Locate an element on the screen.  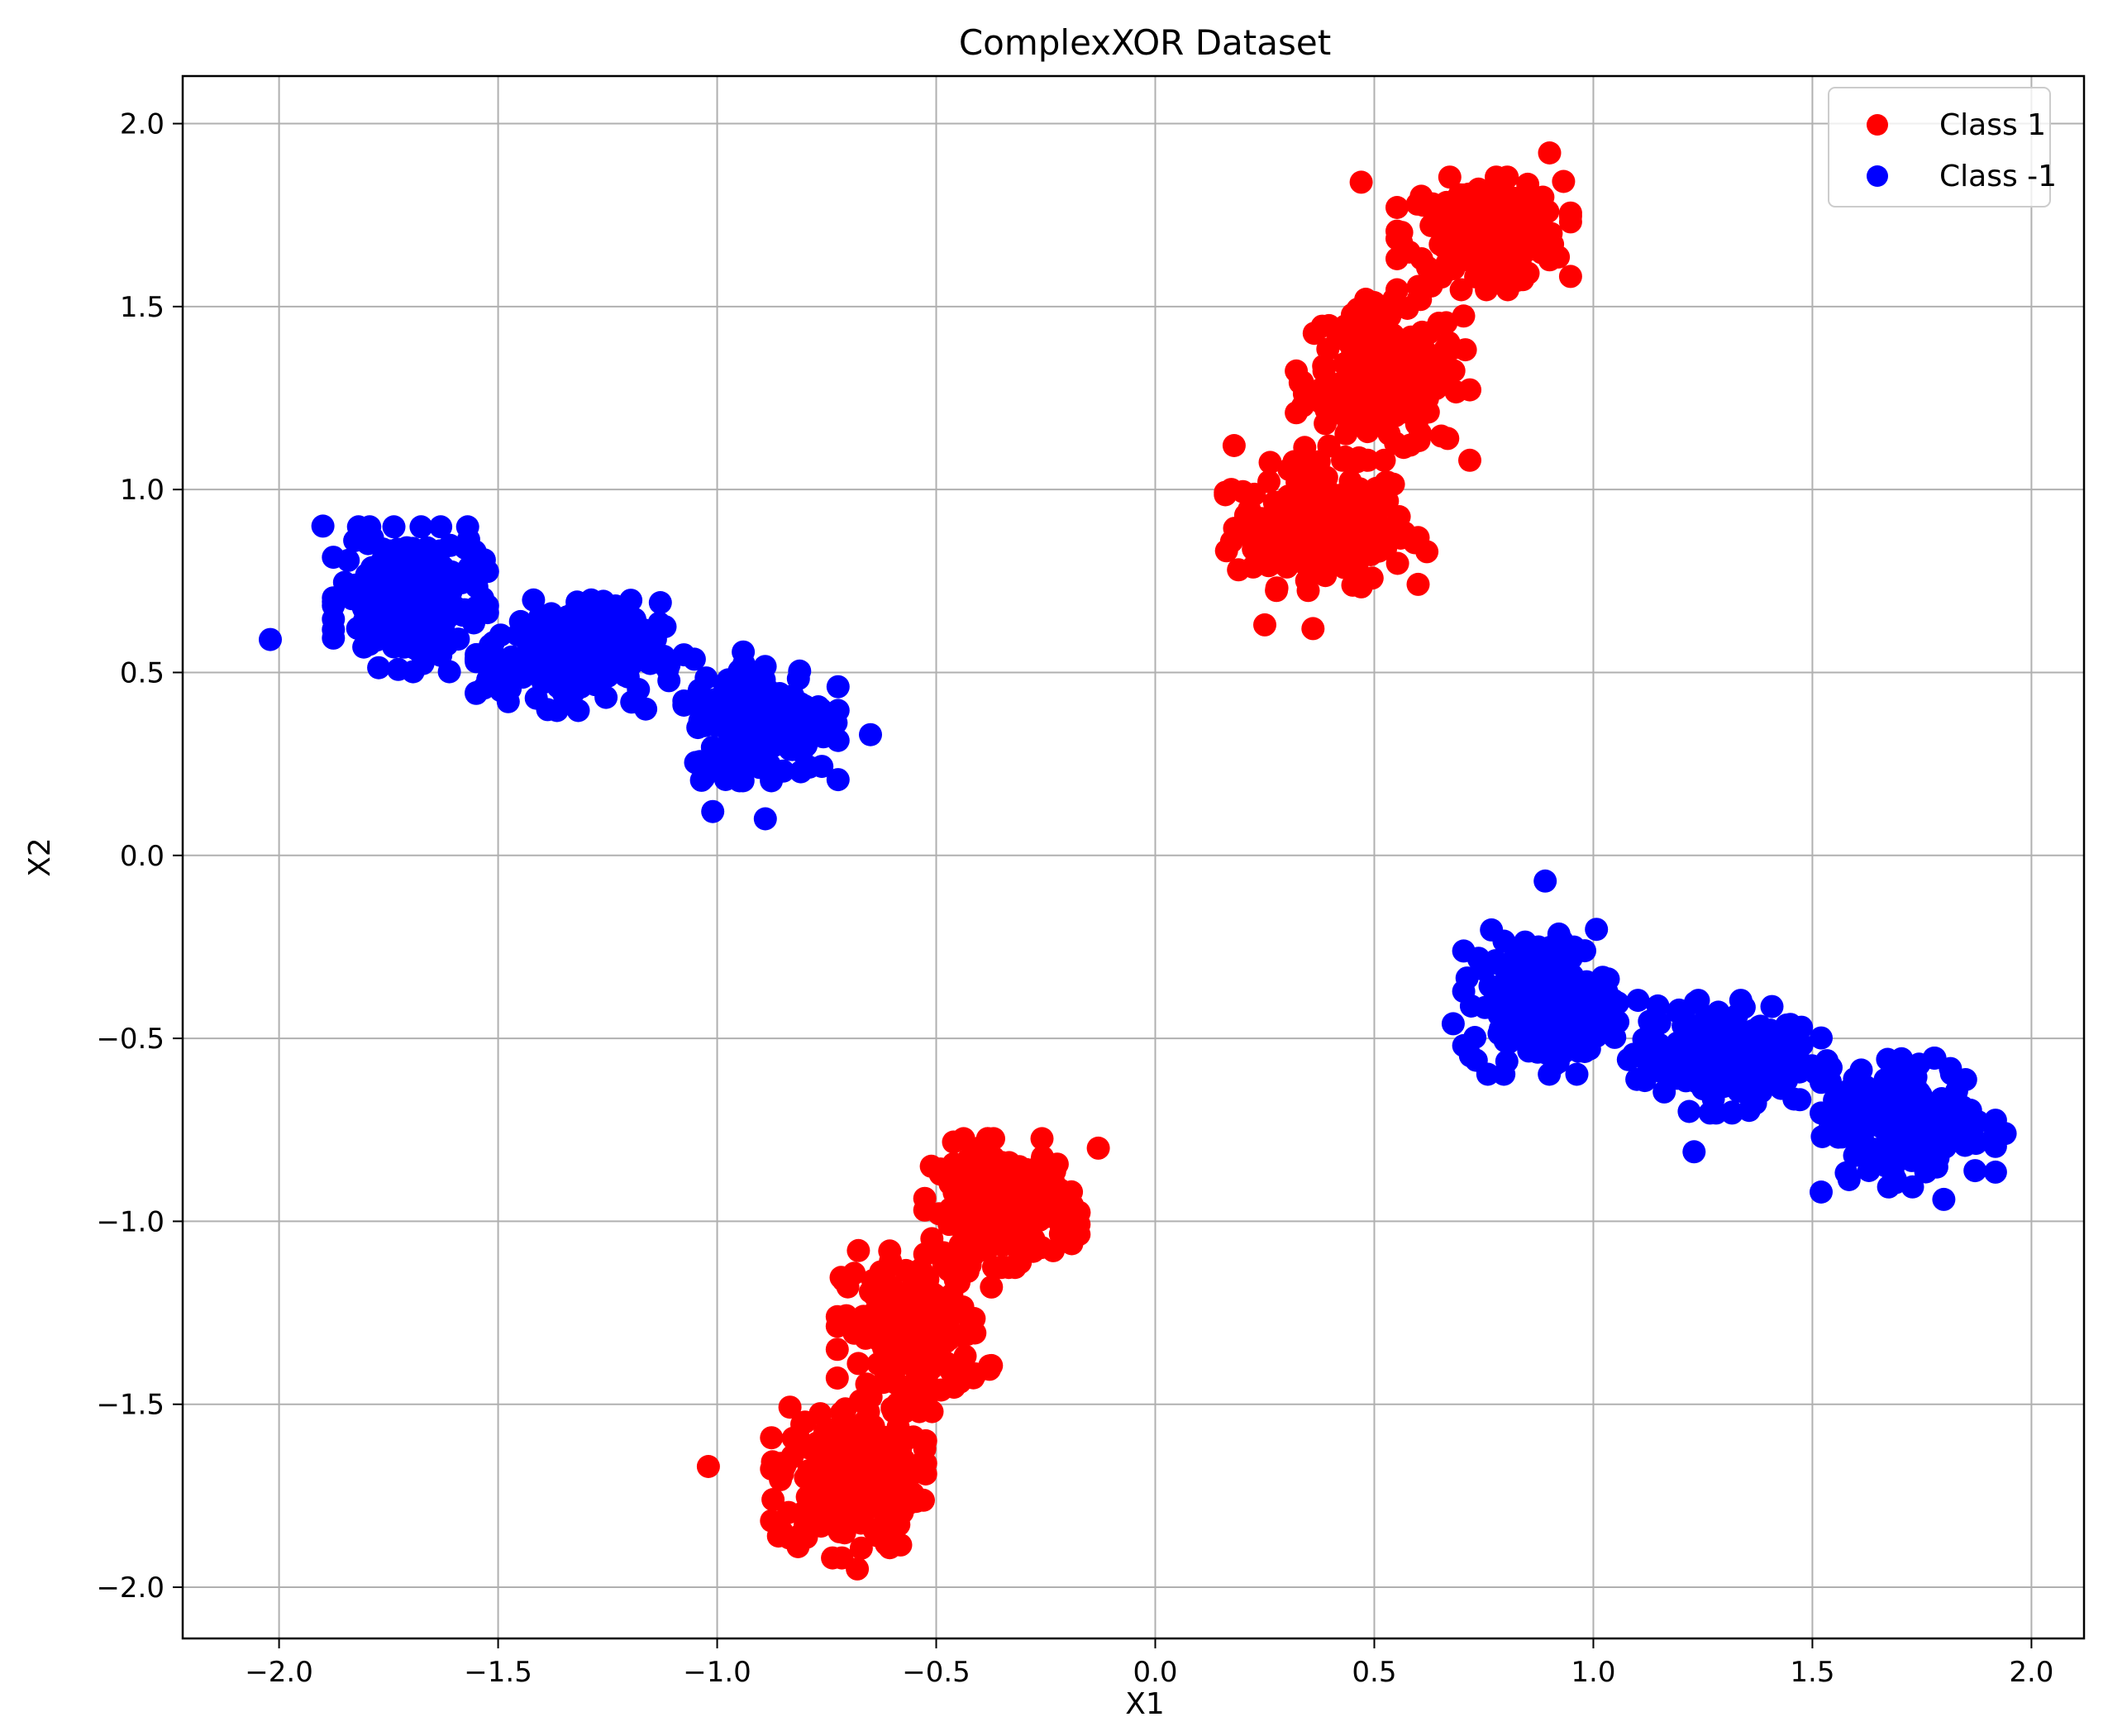
y-tick-label: 0.5 is located at coordinates (142, 672).